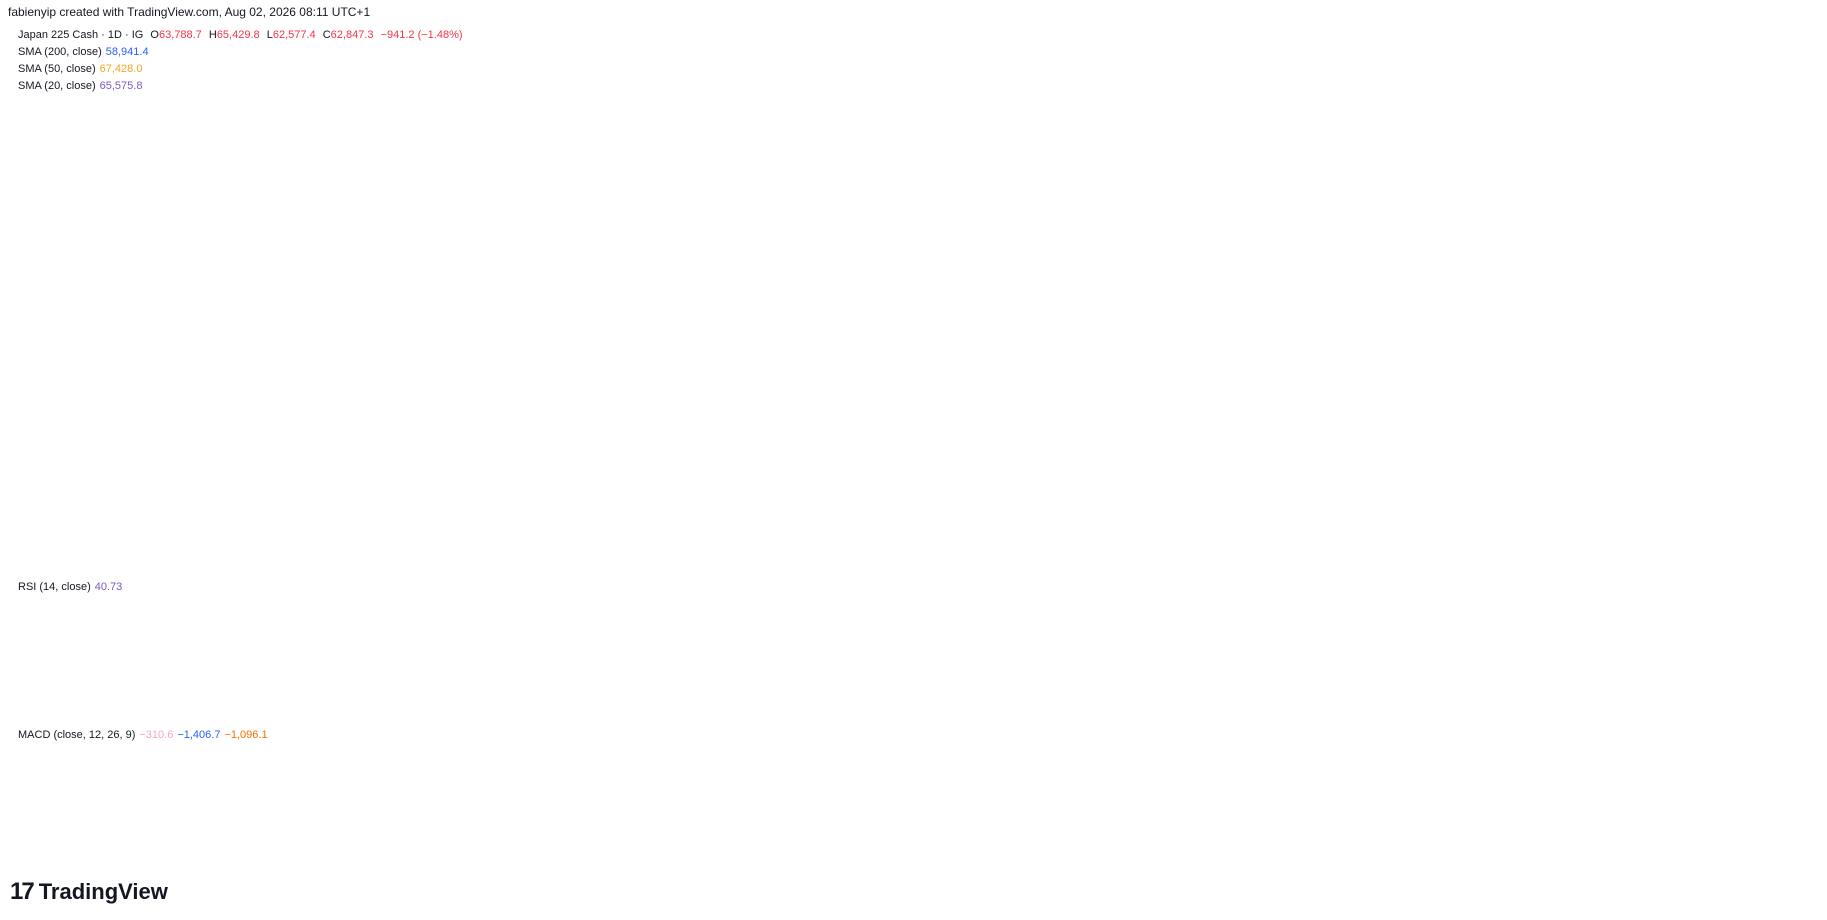 This screenshot has height=920, width=1827. Describe the element at coordinates (81, 35) in the screenshot. I see `symbol-name: Japan 225 Cash · 1D · IG` at that location.